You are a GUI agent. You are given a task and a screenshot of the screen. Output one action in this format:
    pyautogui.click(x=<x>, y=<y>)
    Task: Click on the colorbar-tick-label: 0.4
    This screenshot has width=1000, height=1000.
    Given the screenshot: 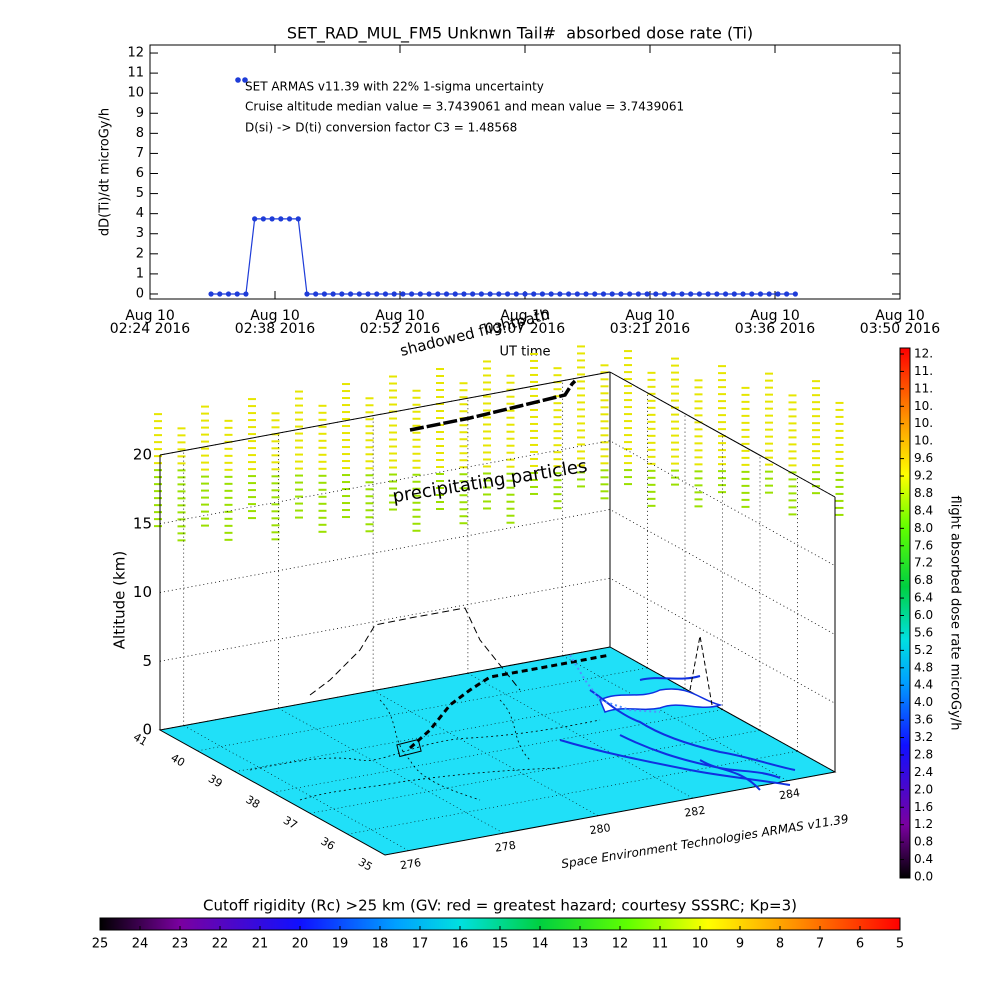 What is the action you would take?
    pyautogui.click(x=923, y=859)
    